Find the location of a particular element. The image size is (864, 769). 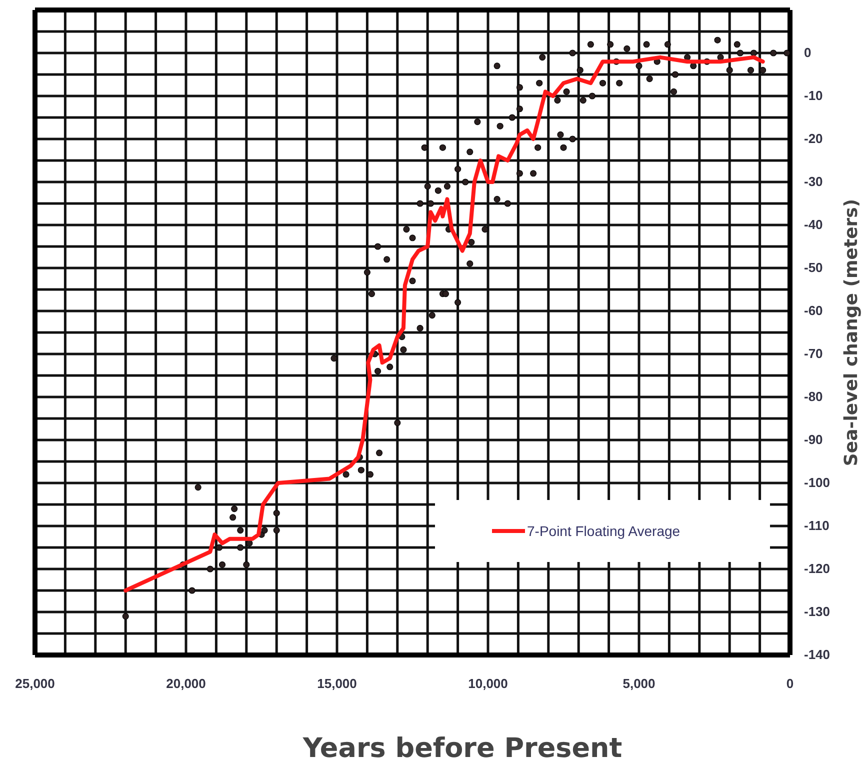

y-tick-label: -40 is located at coordinates (813, 224).